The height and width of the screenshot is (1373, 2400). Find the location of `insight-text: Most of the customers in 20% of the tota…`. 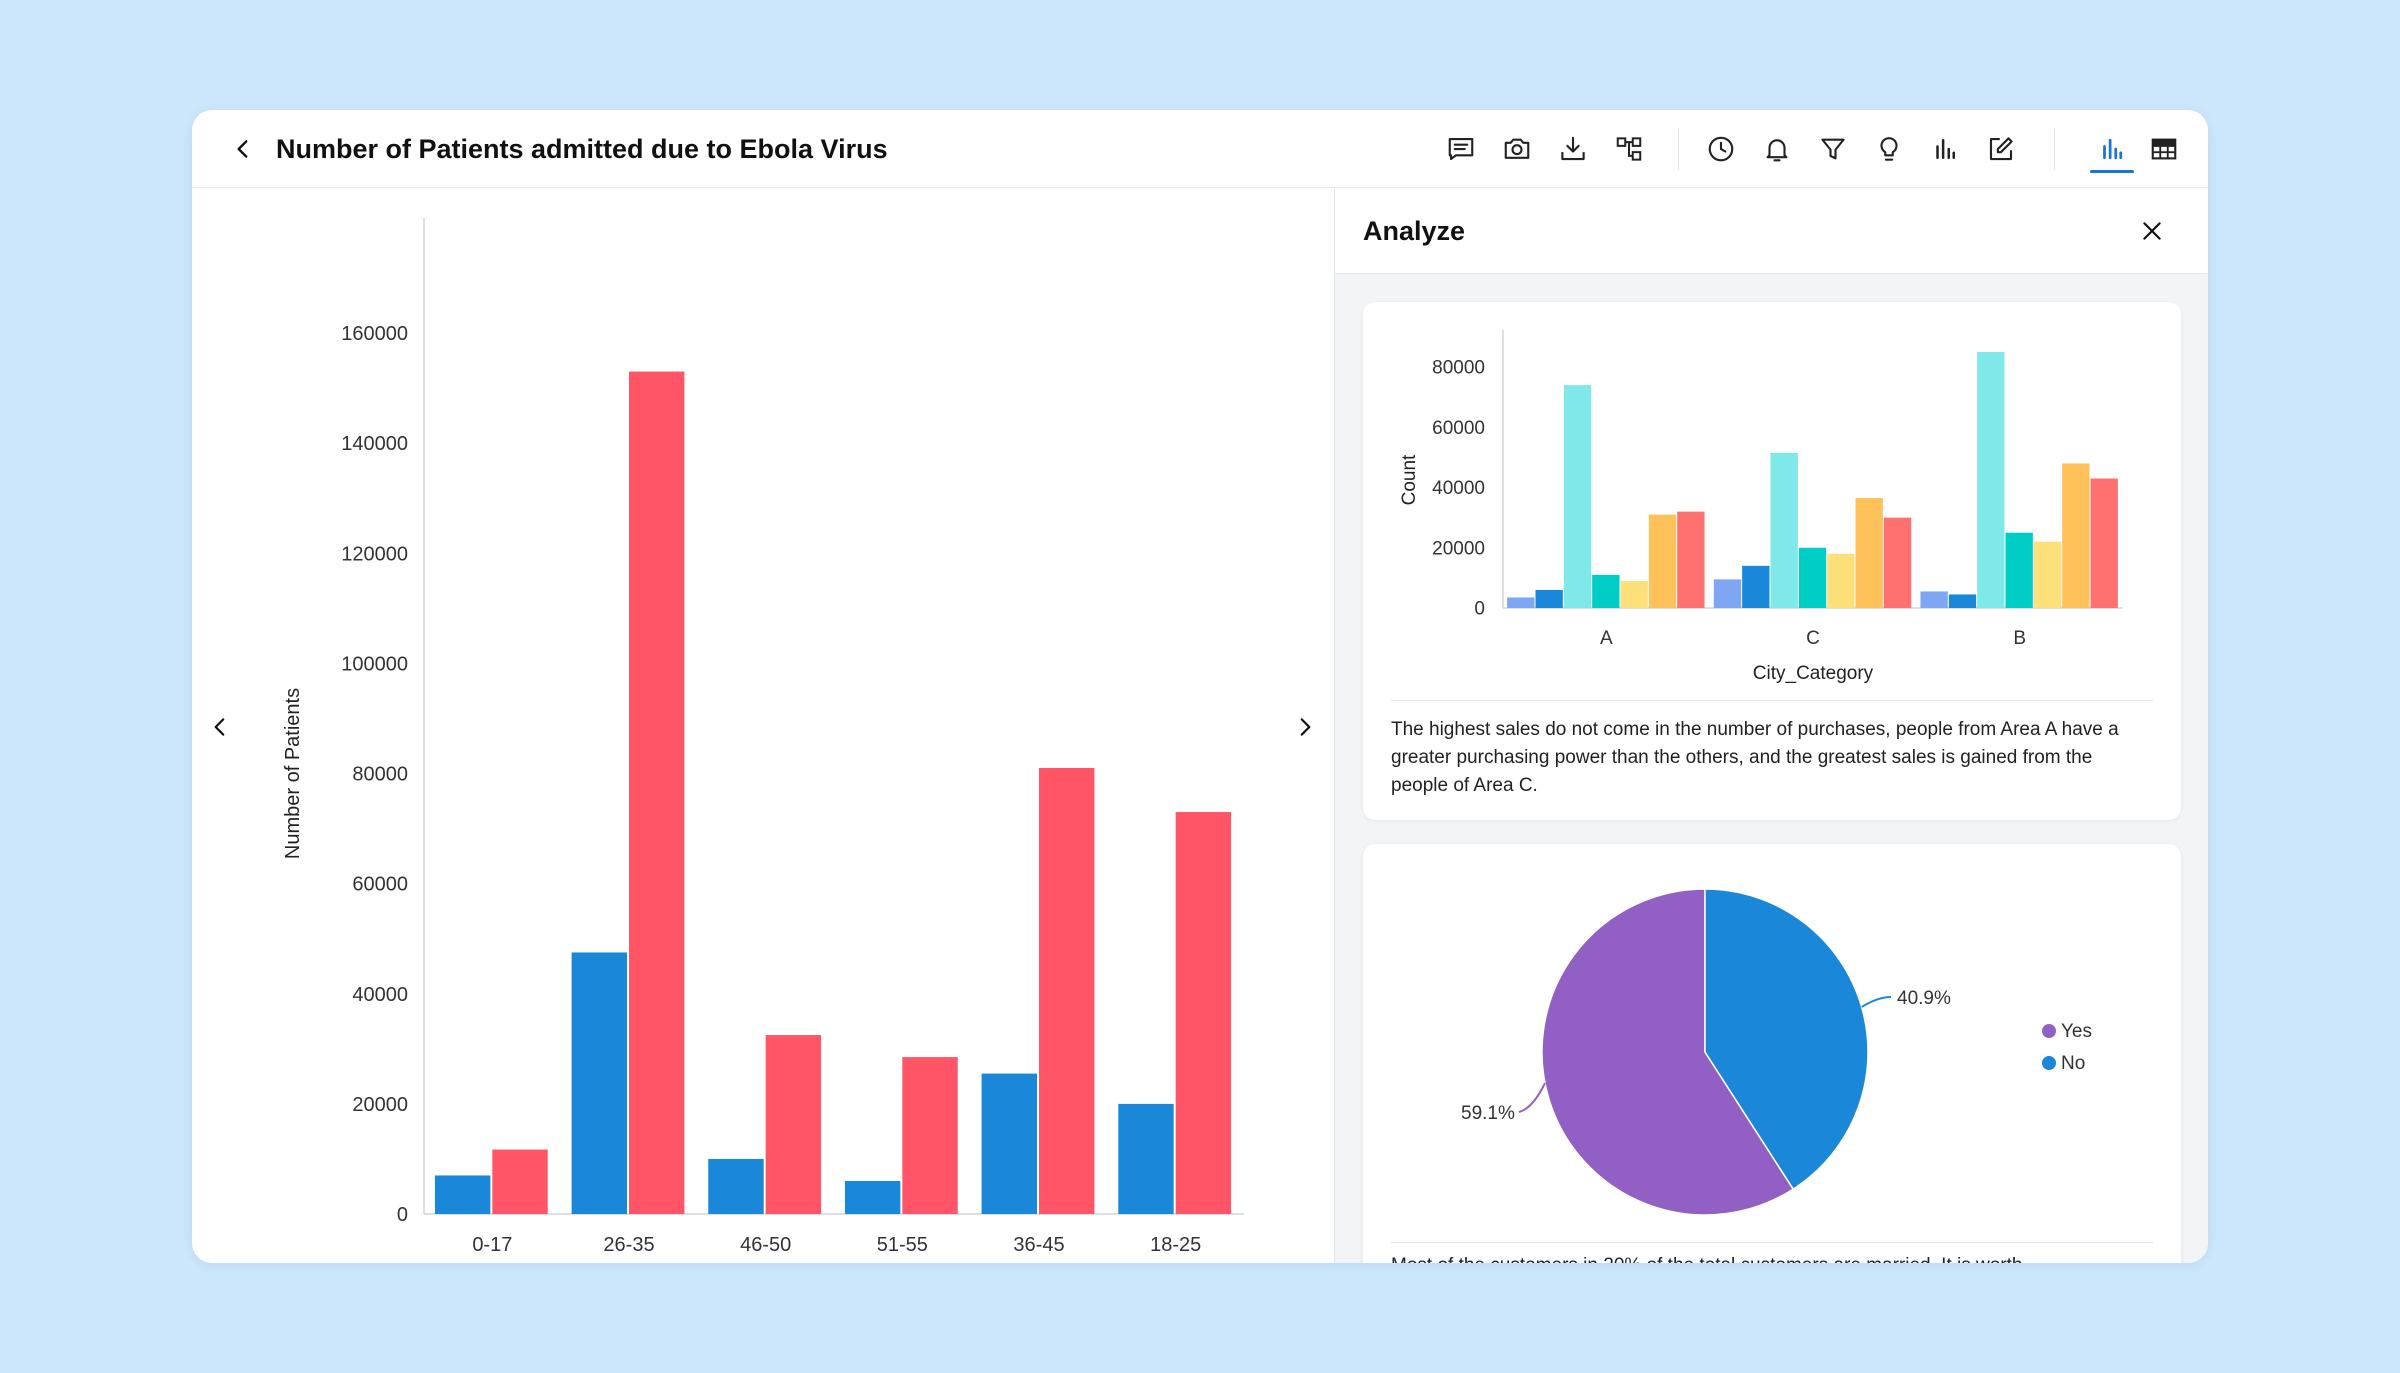

insight-text: Most of the customers in 20% of the tota… is located at coordinates (1772, 1257).